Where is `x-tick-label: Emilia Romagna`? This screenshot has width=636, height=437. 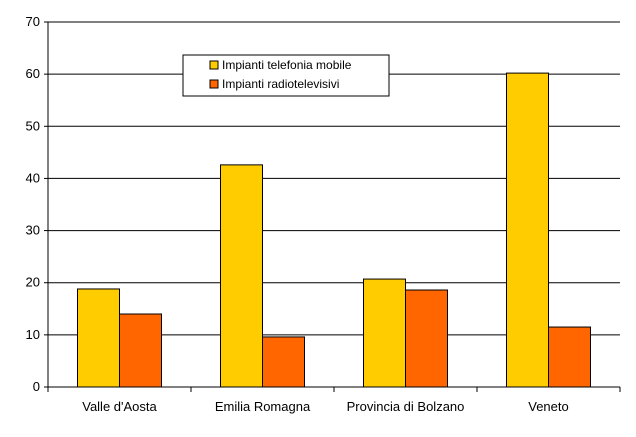
x-tick-label: Emilia Romagna is located at coordinates (263, 406).